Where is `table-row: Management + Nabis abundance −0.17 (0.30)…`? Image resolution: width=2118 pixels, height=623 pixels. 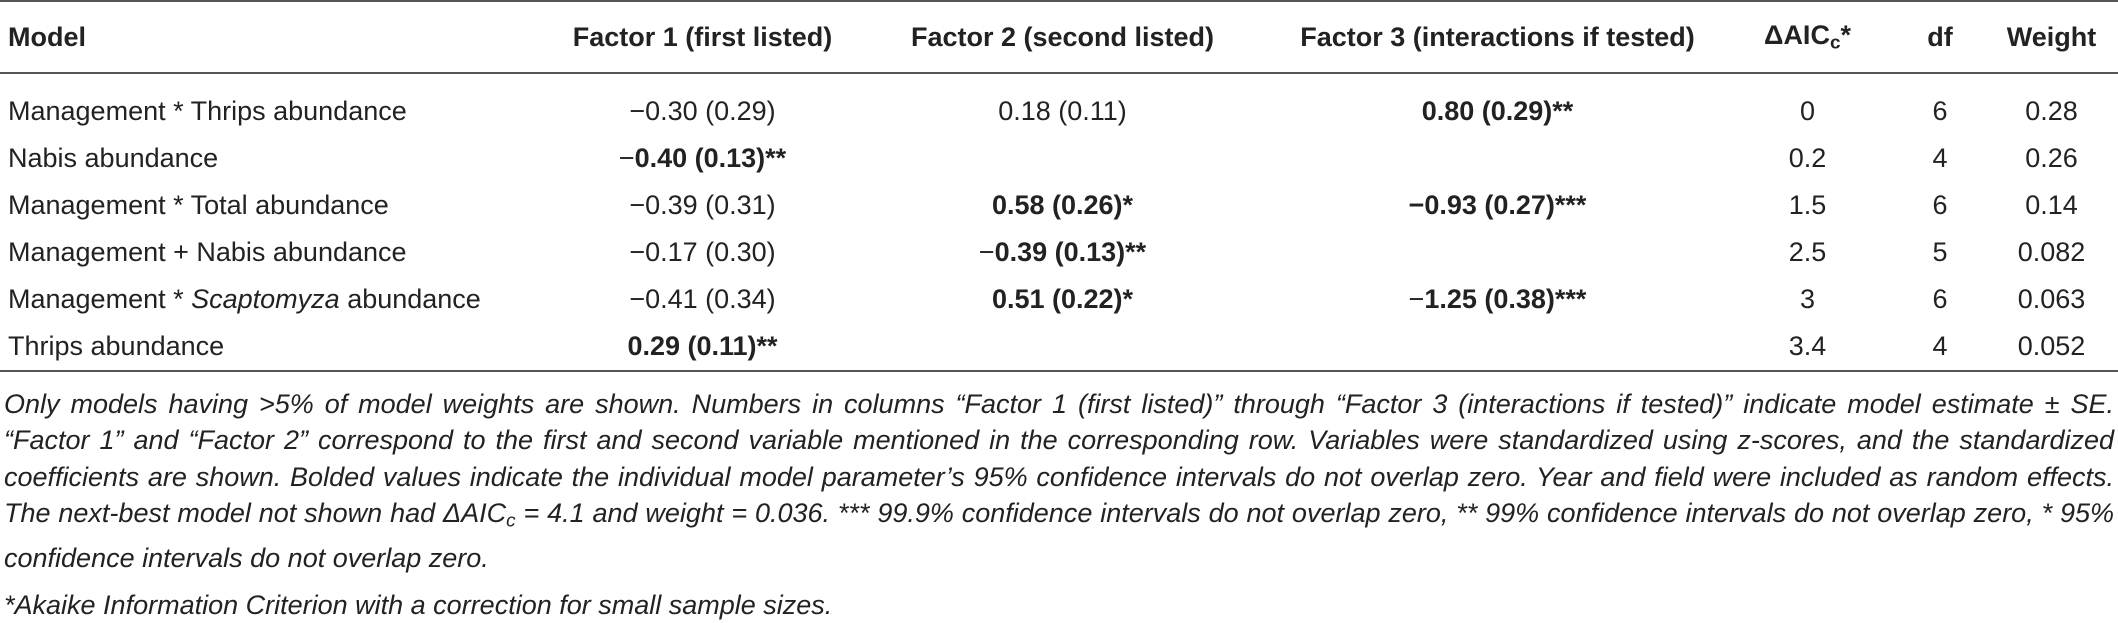
table-row: Management + Nabis abundance −0.17 (0.30)… is located at coordinates (1059, 252).